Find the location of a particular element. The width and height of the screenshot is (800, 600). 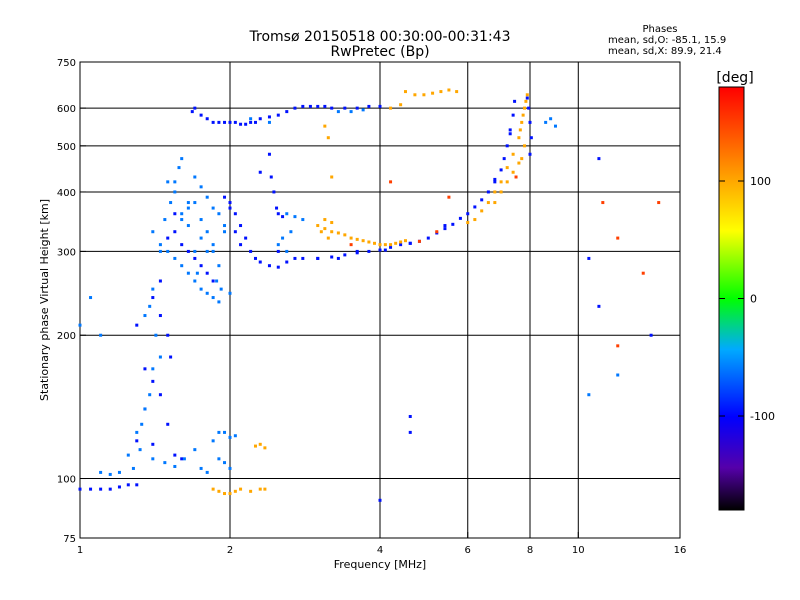

y-tick-label: 500 is located at coordinates (66, 147).